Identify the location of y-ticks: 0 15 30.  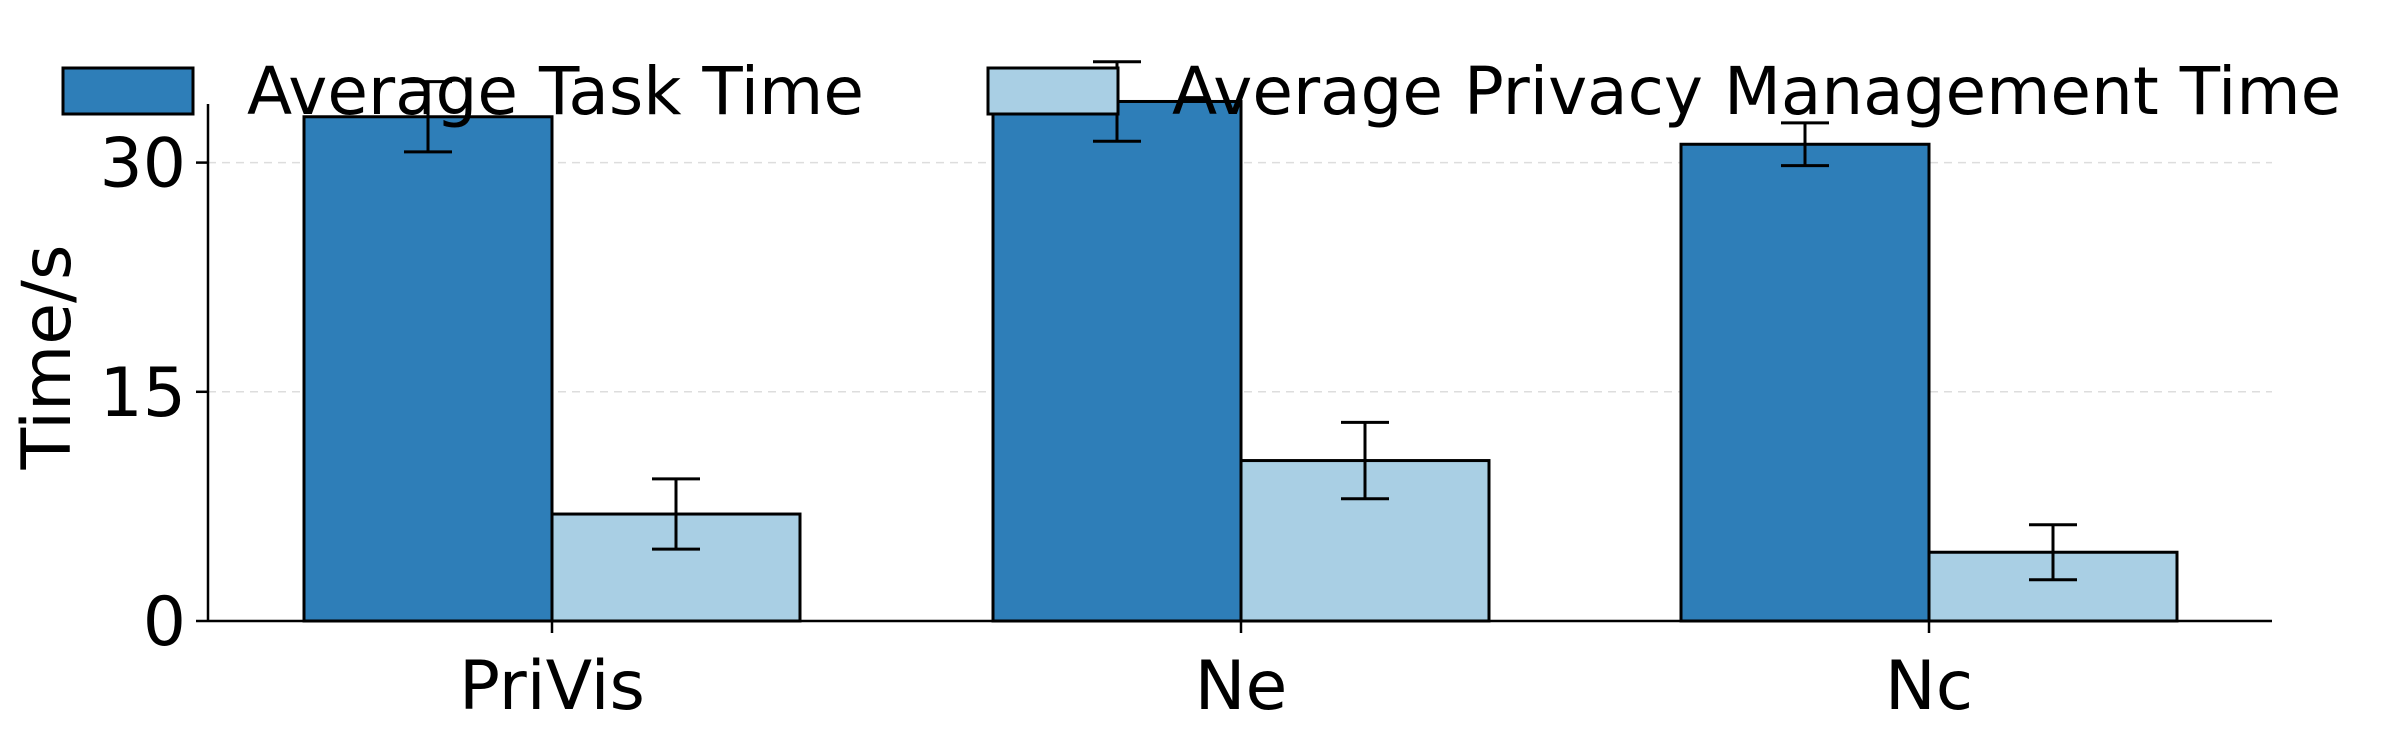
(153, 393).